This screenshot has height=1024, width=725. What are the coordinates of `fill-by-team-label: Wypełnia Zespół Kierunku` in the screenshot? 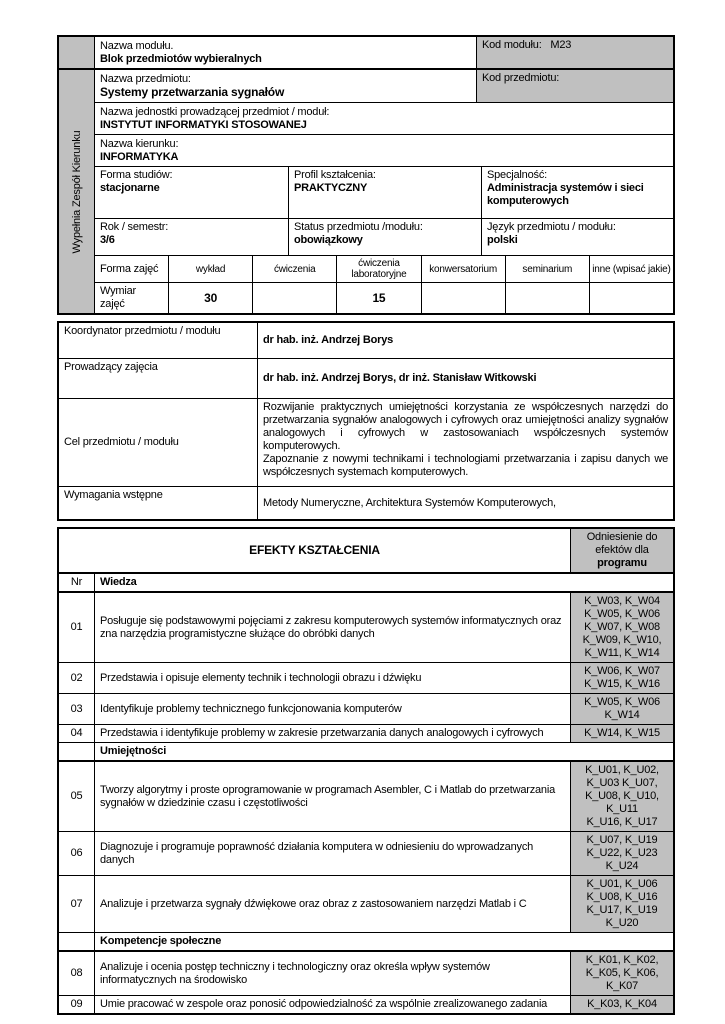 It's located at (76, 191).